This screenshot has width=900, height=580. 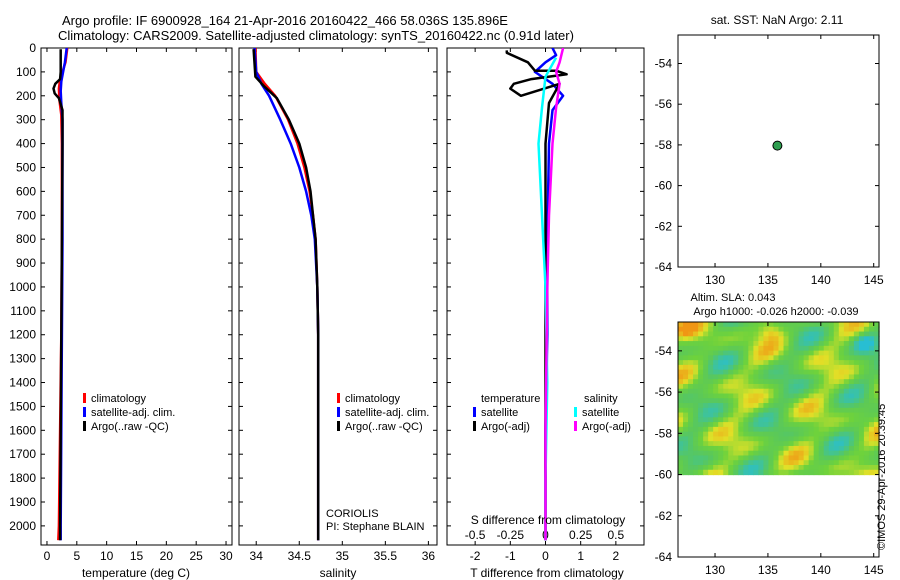 What do you see at coordinates (664, 351) in the screenshot?
I see `lat-tick-label: -54` at bounding box center [664, 351].